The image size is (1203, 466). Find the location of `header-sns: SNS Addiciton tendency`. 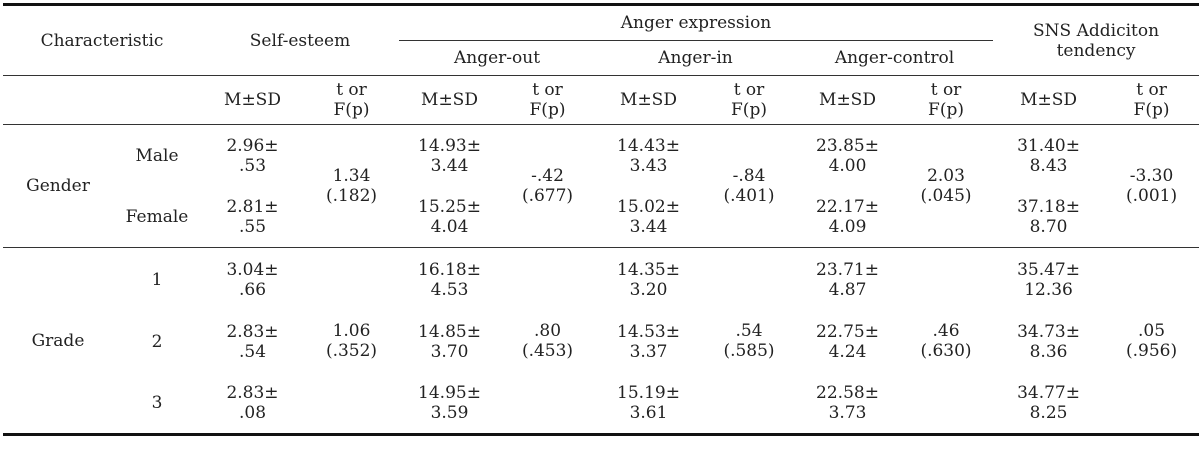

header-sns: SNS Addiciton tendency is located at coordinates (1096, 39).